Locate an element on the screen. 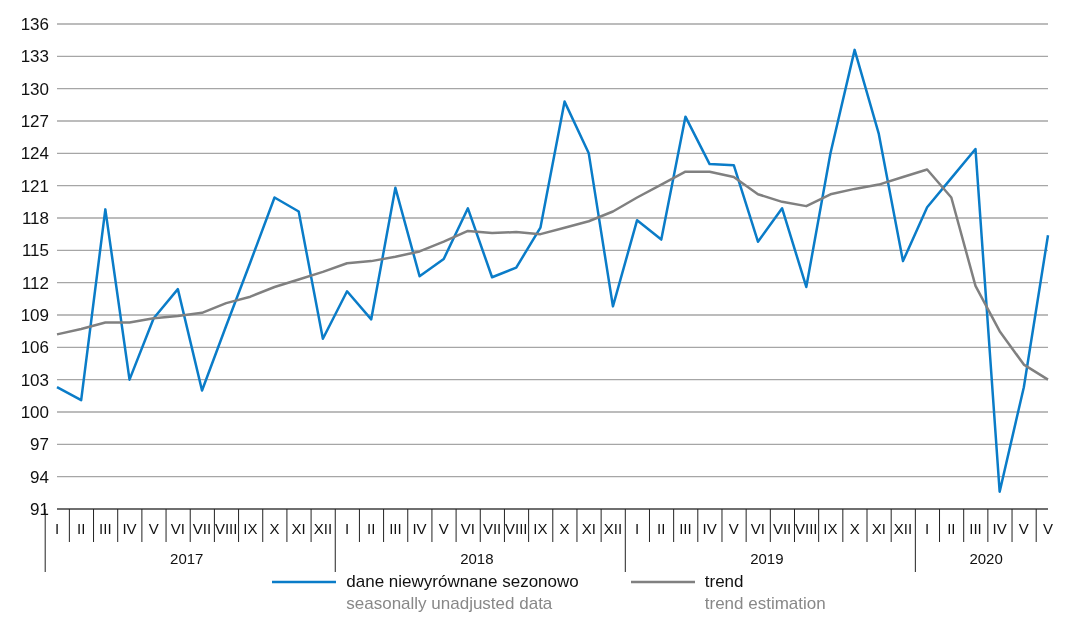  y-tick-label: 133 is located at coordinates (34, 57).